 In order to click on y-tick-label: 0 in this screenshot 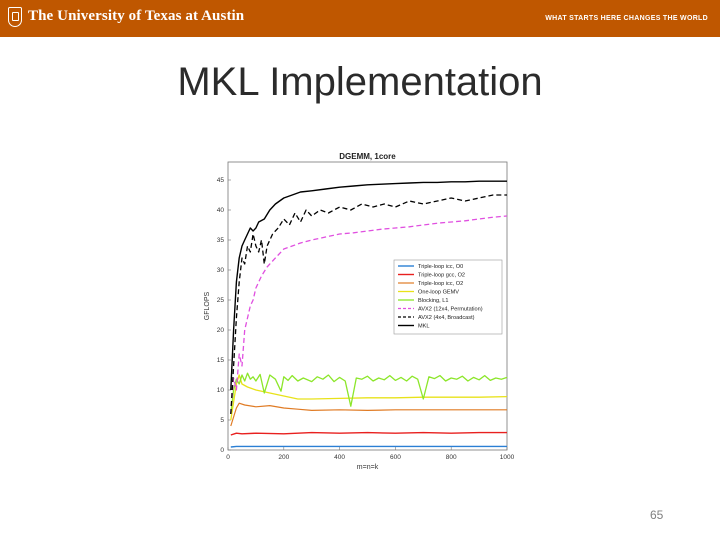, I will do `click(222, 450)`.